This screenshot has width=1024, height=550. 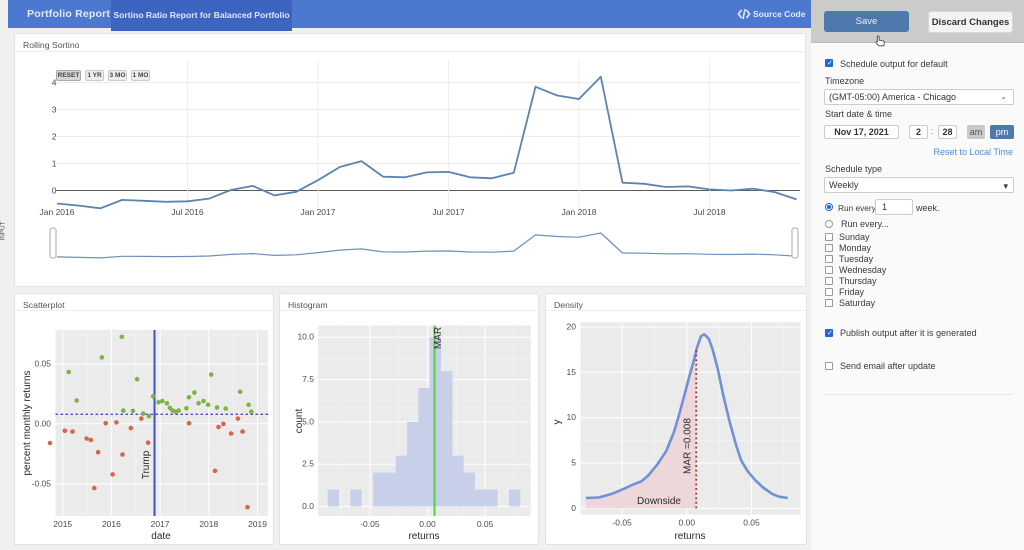 I want to click on svg-text: 2, so click(x=54, y=137).